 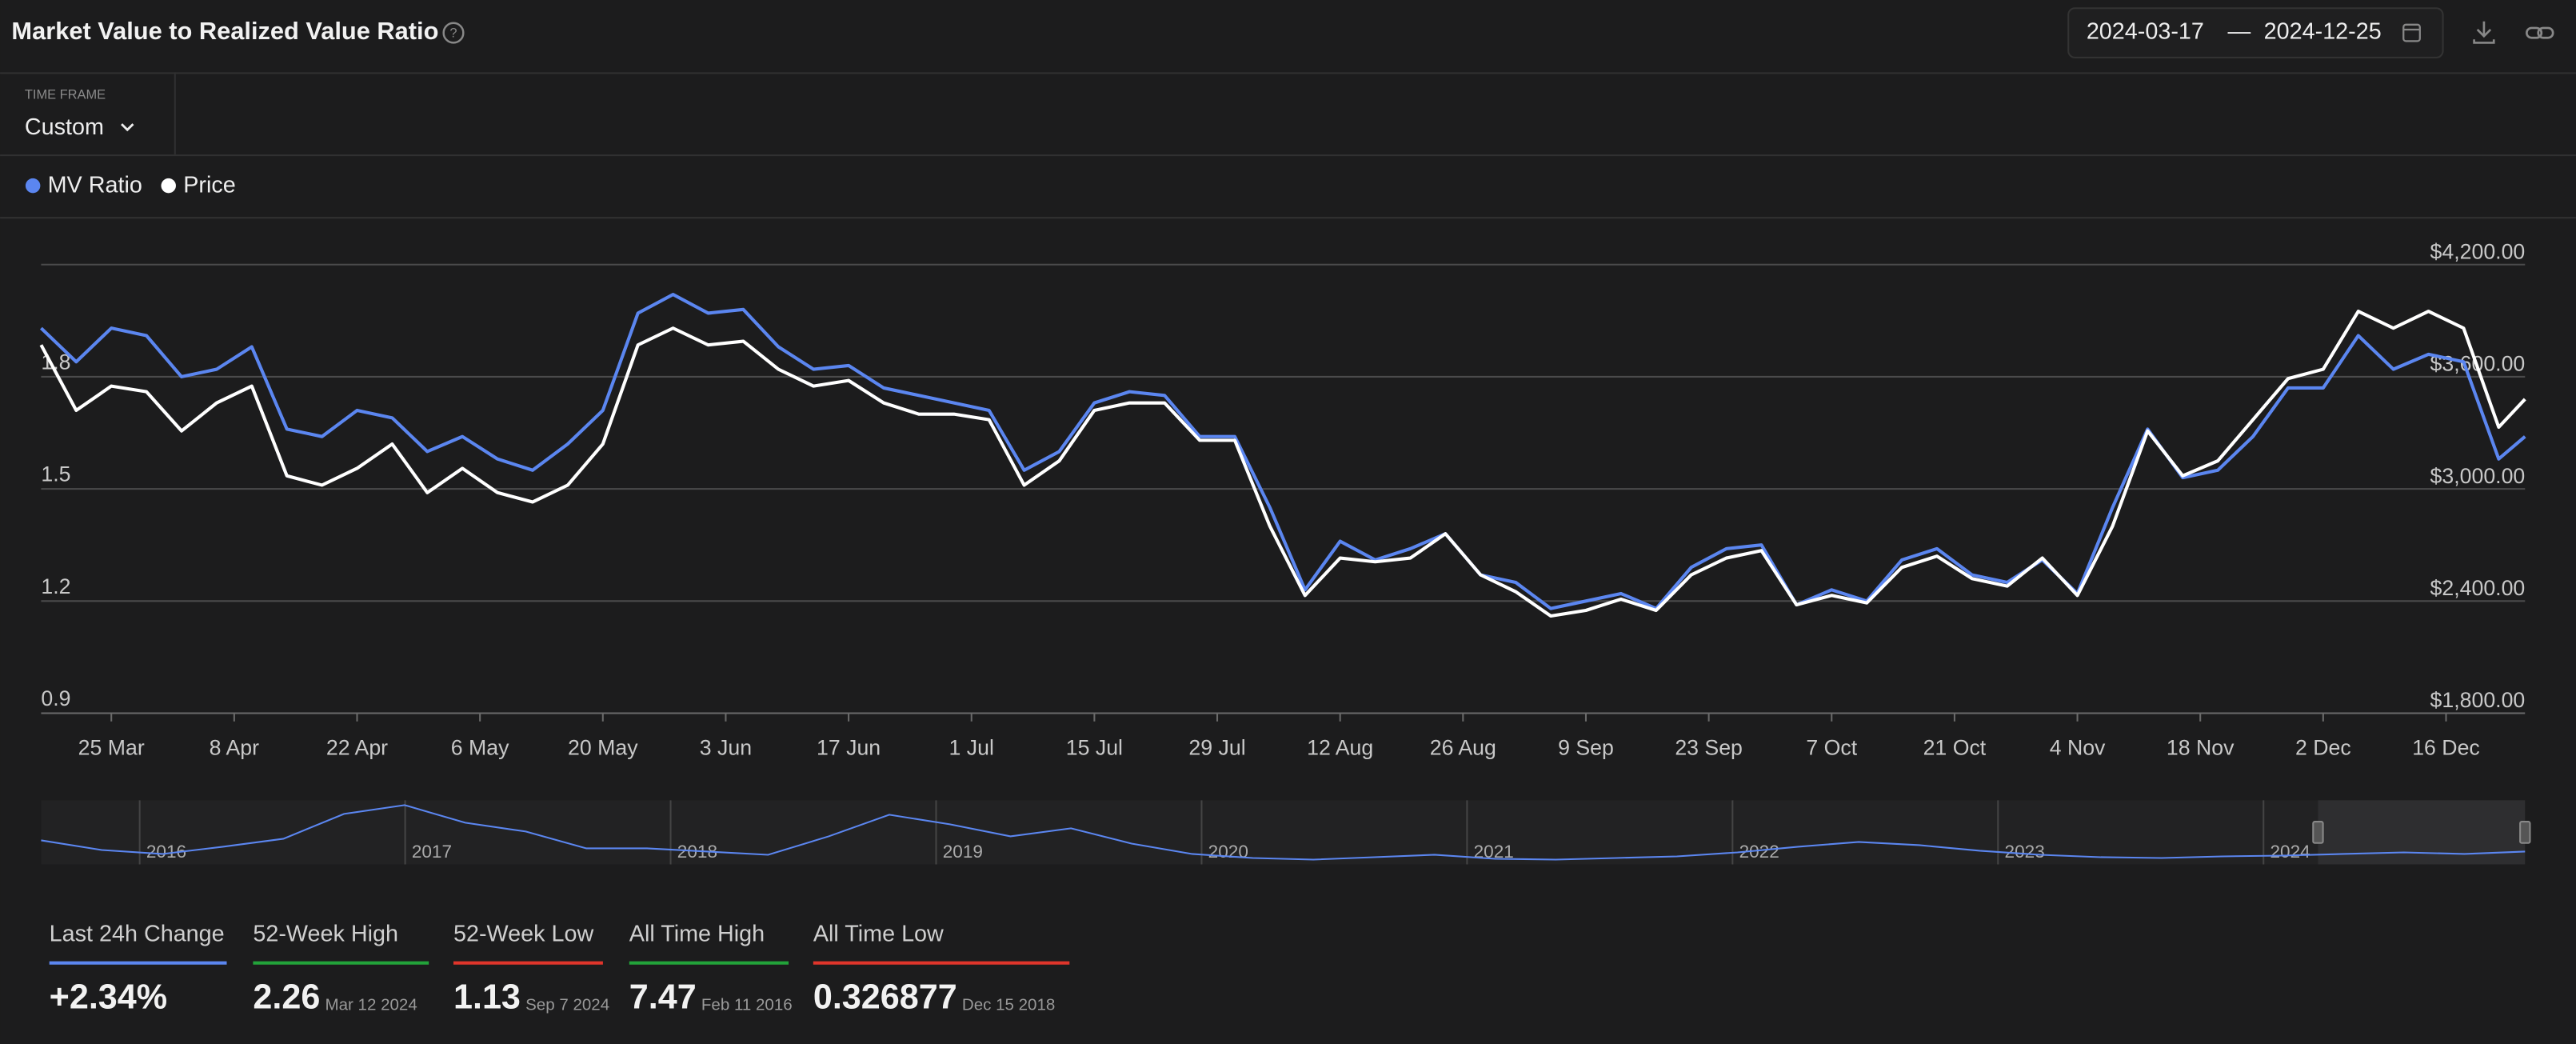 What do you see at coordinates (2411, 32) in the screenshot?
I see `calendar-icon` at bounding box center [2411, 32].